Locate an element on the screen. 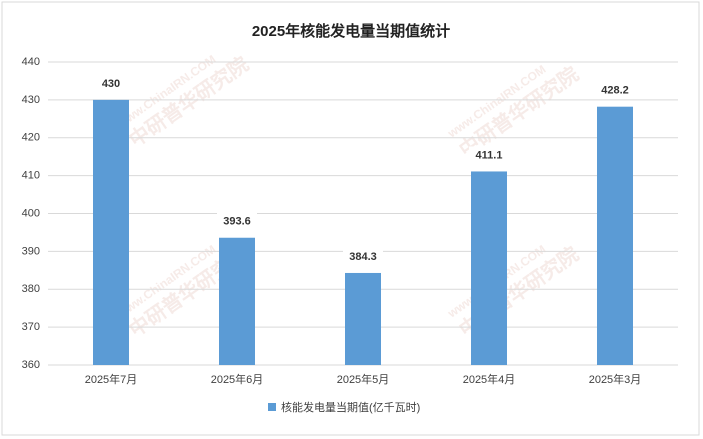  value-label: 393.6 is located at coordinates (237, 222).